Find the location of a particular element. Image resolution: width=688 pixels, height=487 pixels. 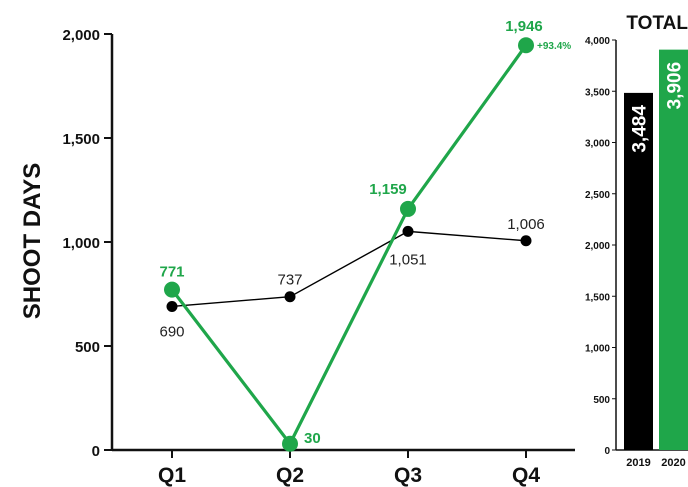

y-tick-label: 1,000 is located at coordinates (81, 243).